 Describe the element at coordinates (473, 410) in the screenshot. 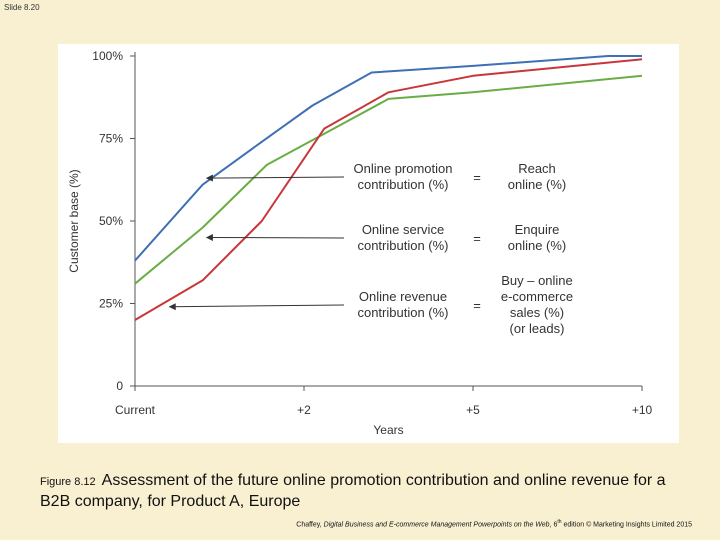

I see `x-tick-label: +5` at that location.